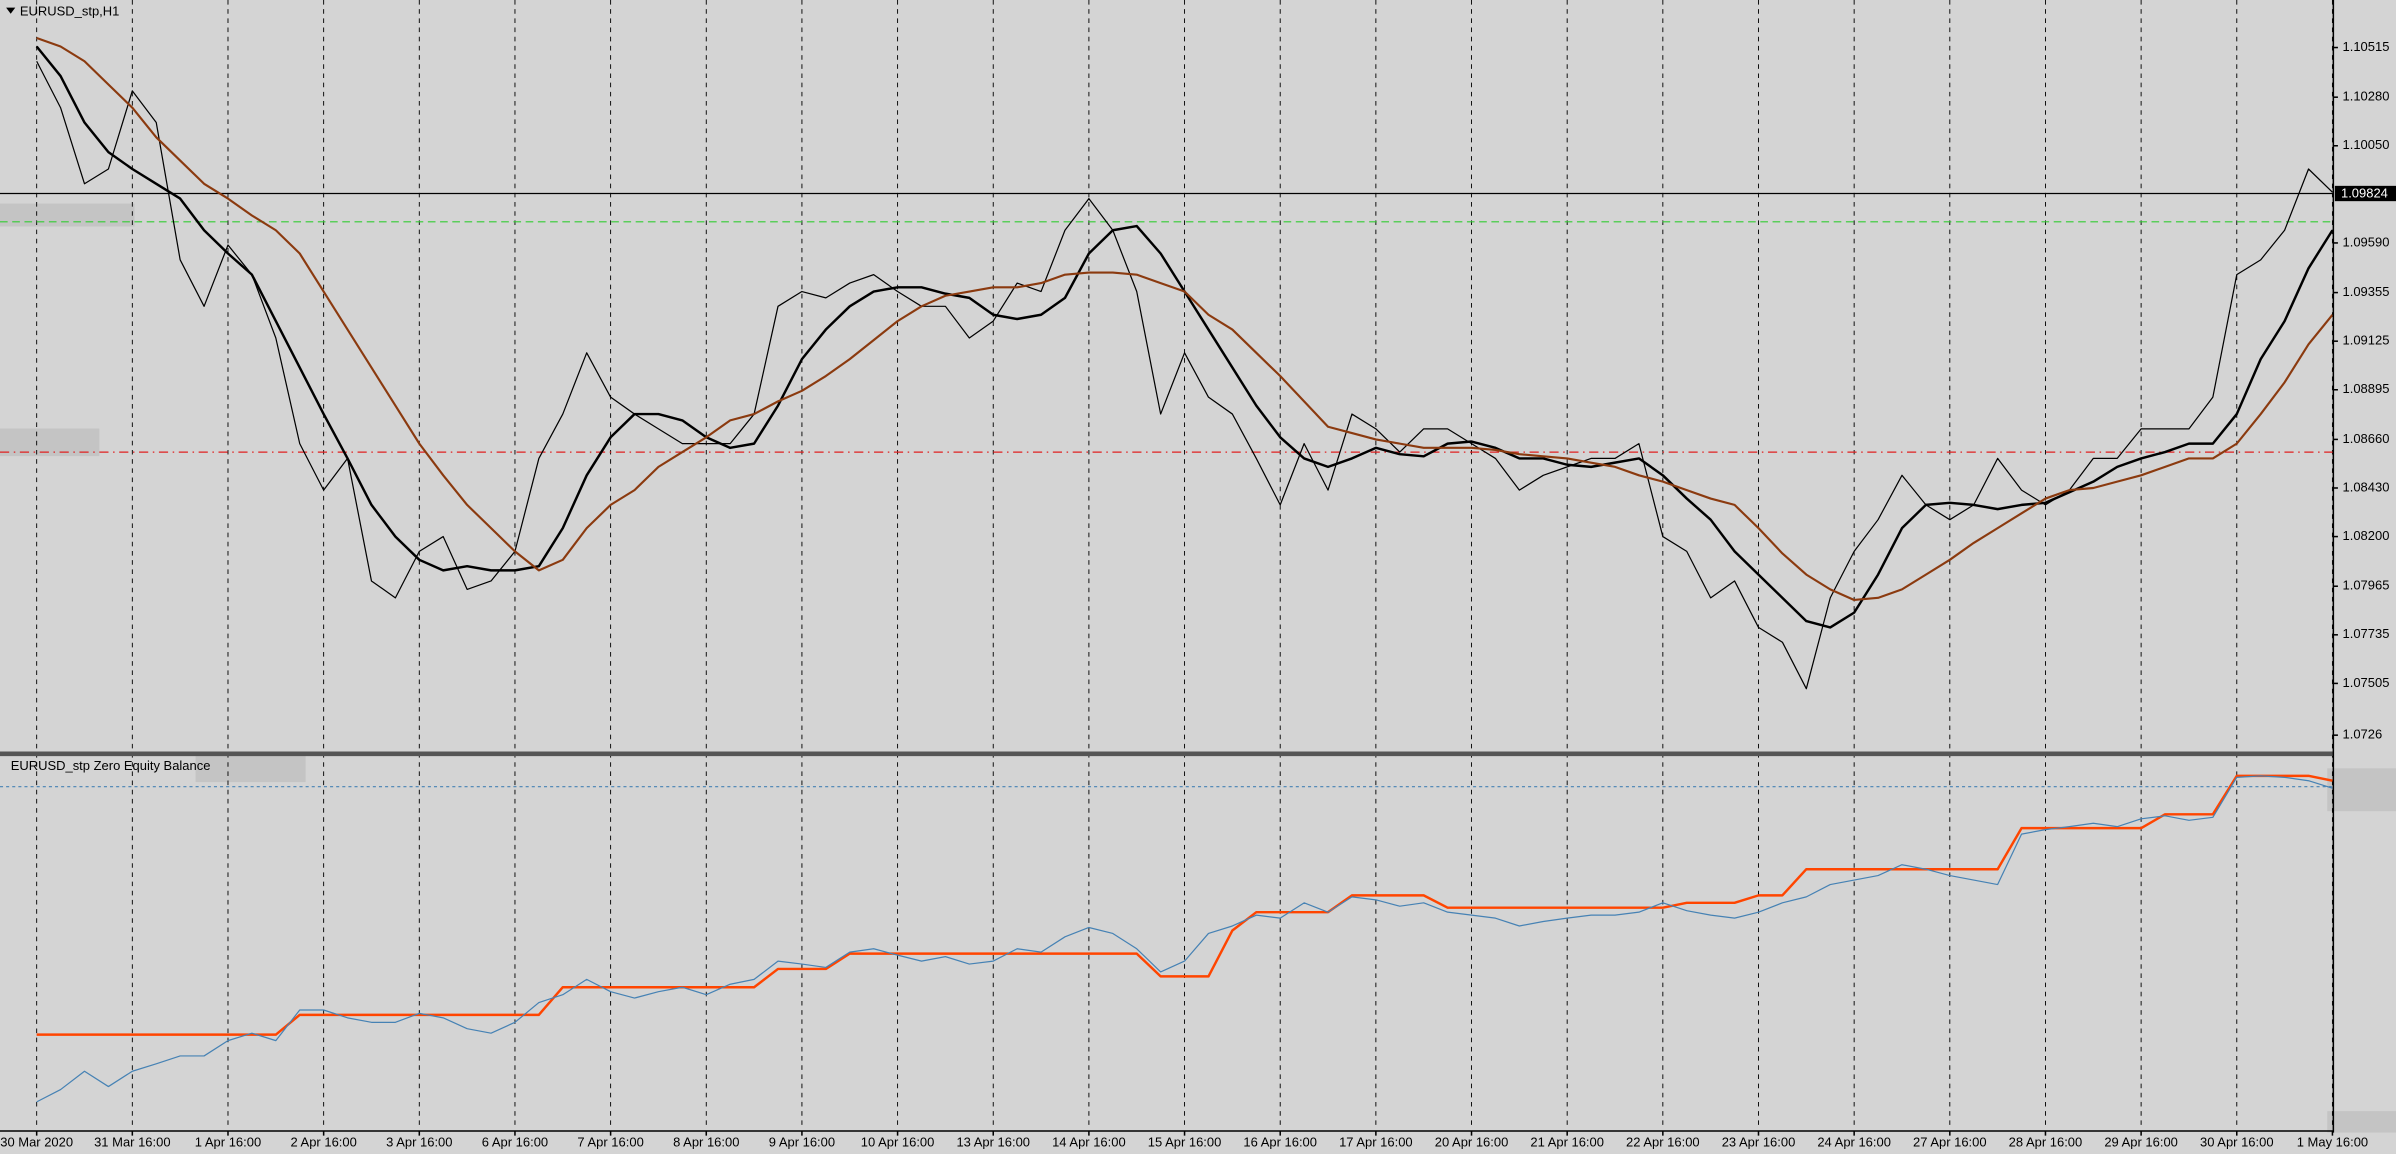 The height and width of the screenshot is (1154, 2396). Describe the element at coordinates (993, 1142) in the screenshot. I see `x-tick-label: 13 Apr 16:00` at that location.